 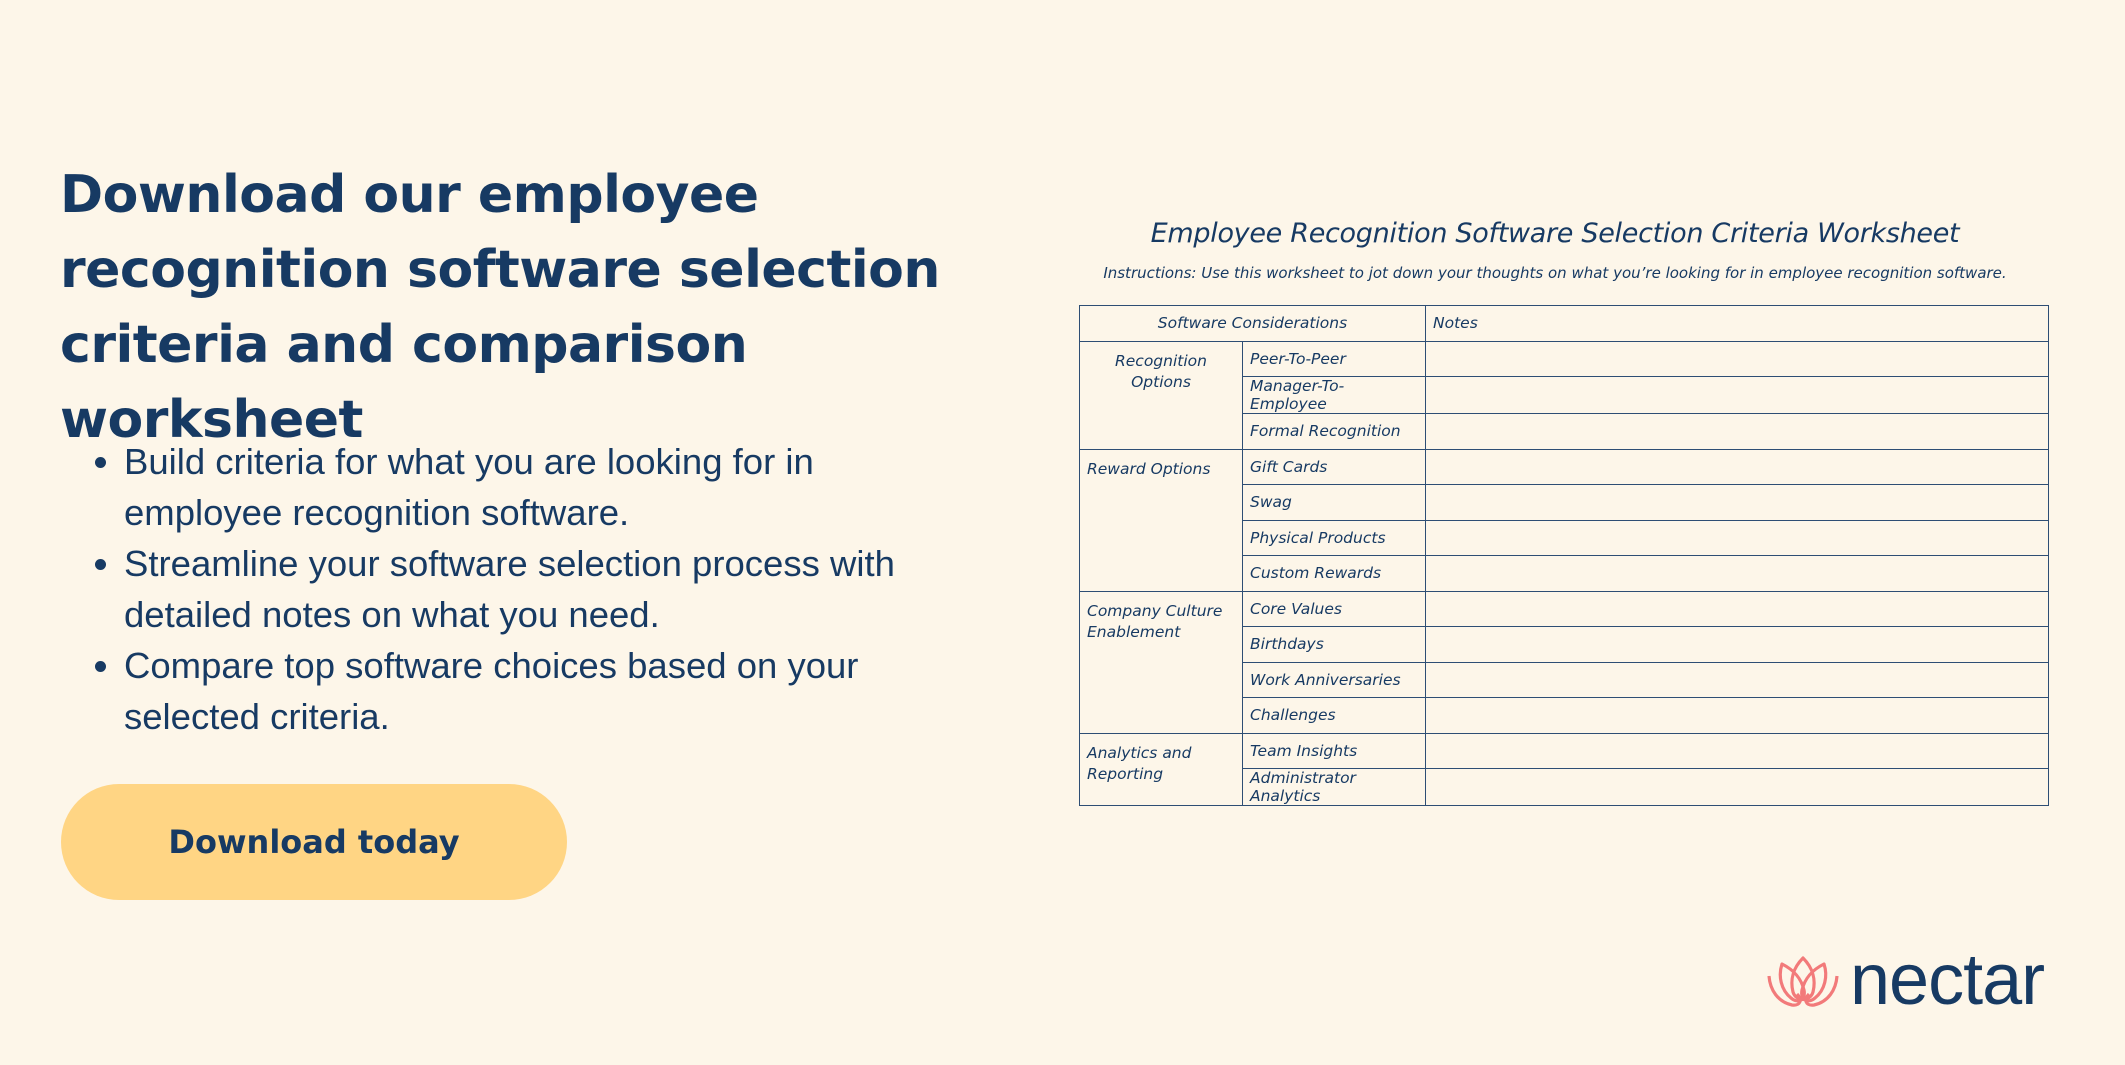 I want to click on table-row: Custom Rewards, so click(x=1564, y=573).